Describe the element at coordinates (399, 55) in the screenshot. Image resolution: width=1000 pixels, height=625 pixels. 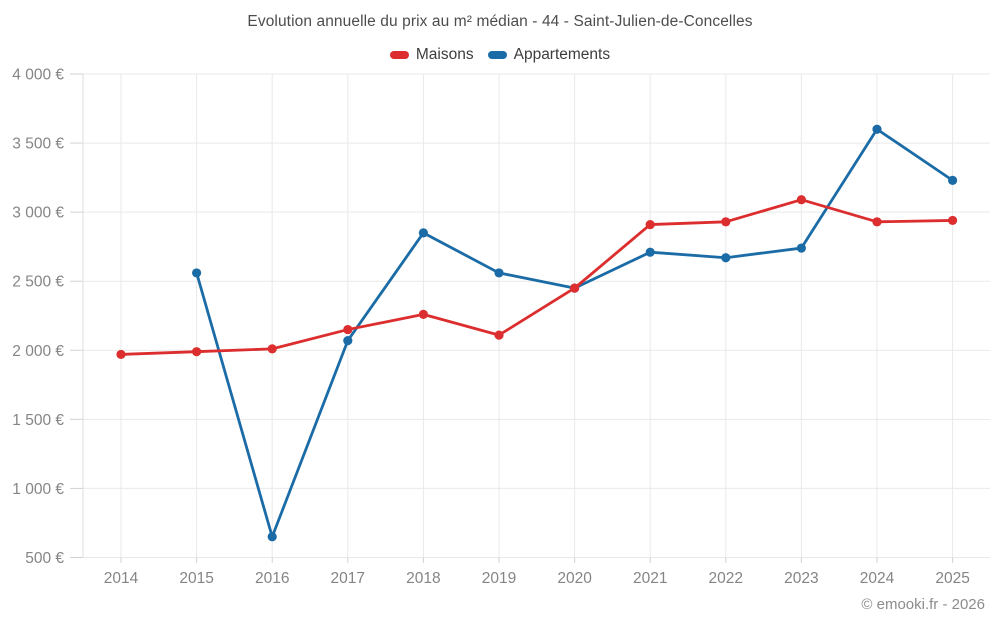
I see `legend-swatch-maisons` at that location.